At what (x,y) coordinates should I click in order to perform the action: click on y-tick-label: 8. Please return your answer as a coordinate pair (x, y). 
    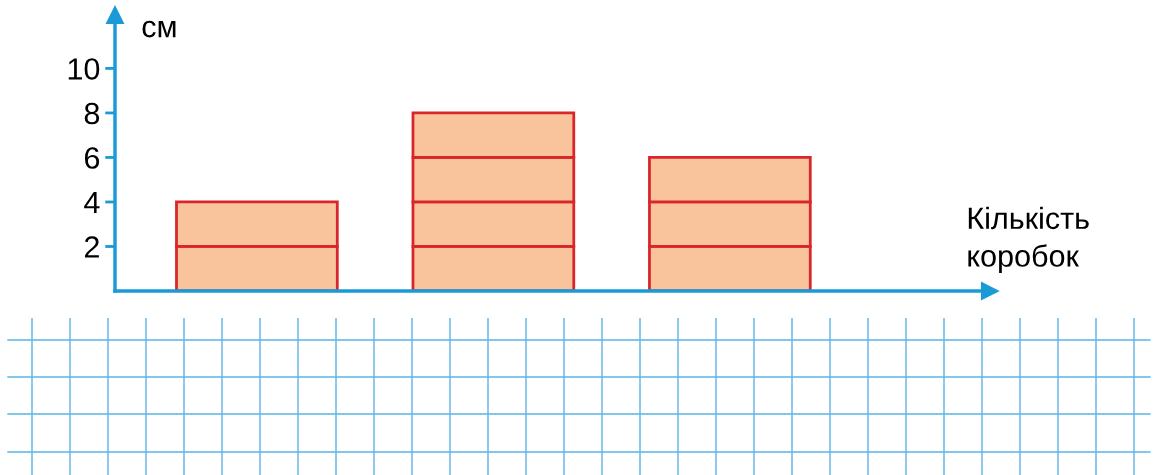
    Looking at the image, I should click on (92, 113).